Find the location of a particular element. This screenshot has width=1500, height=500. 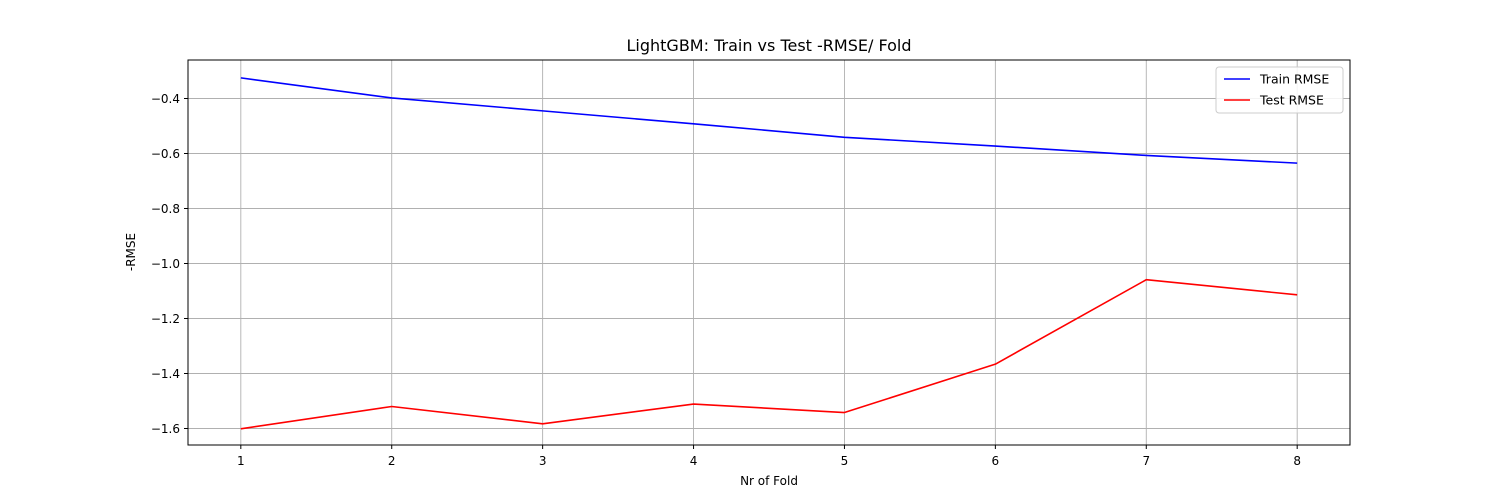

legend: Train RMSE Test RMSE is located at coordinates (1279, 90).